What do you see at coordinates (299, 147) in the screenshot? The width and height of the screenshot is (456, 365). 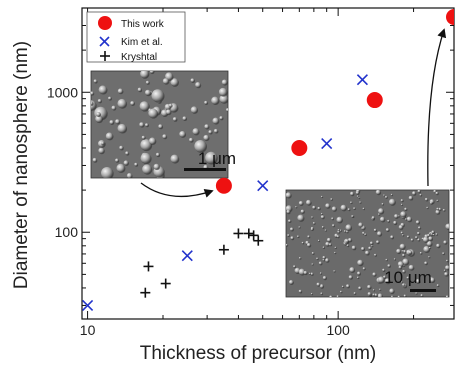 I see `data-point-this-work` at bounding box center [299, 147].